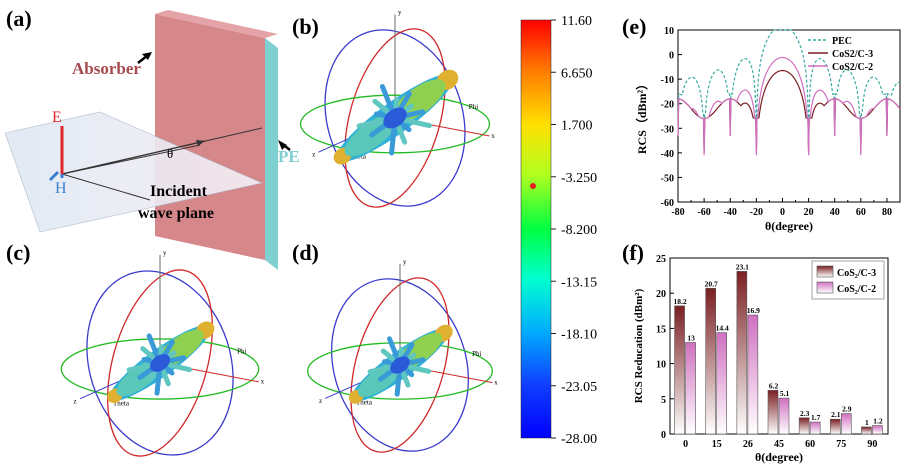  I want to click on bar-value-label: 5.1, so click(785, 393).